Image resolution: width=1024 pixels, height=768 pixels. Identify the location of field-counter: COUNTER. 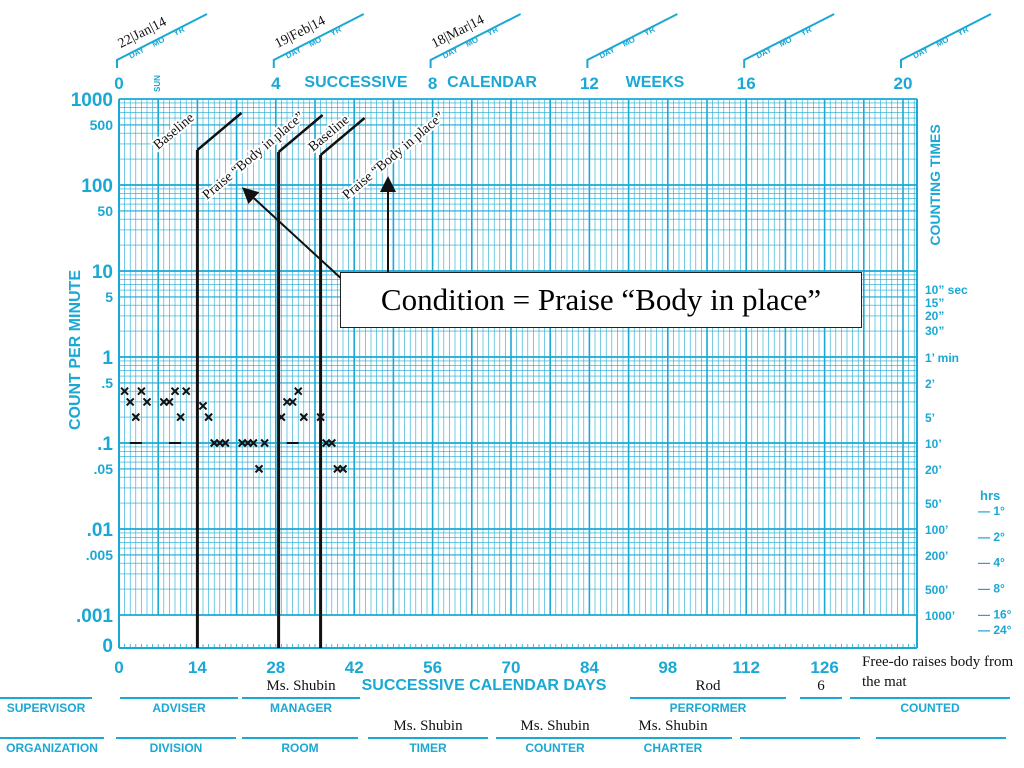
(555, 746).